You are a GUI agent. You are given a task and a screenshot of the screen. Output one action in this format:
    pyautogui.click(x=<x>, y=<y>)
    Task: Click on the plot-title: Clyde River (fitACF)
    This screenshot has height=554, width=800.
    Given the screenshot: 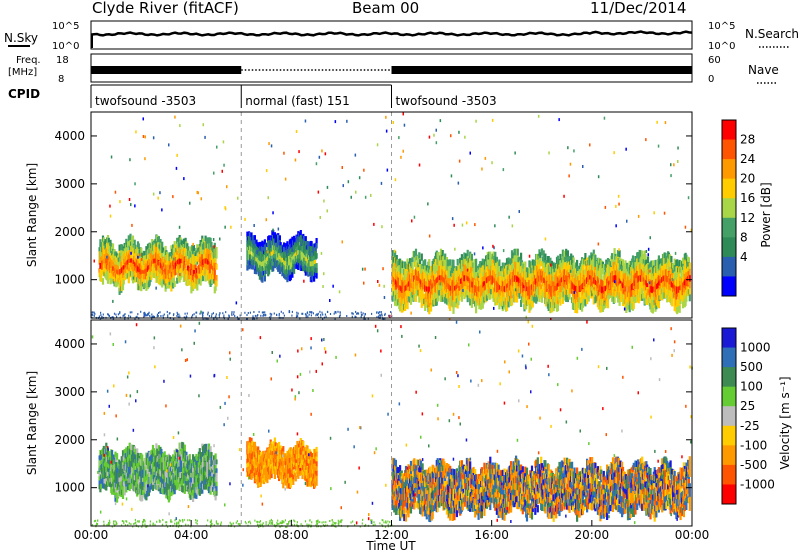 What is the action you would take?
    pyautogui.click(x=165, y=8)
    